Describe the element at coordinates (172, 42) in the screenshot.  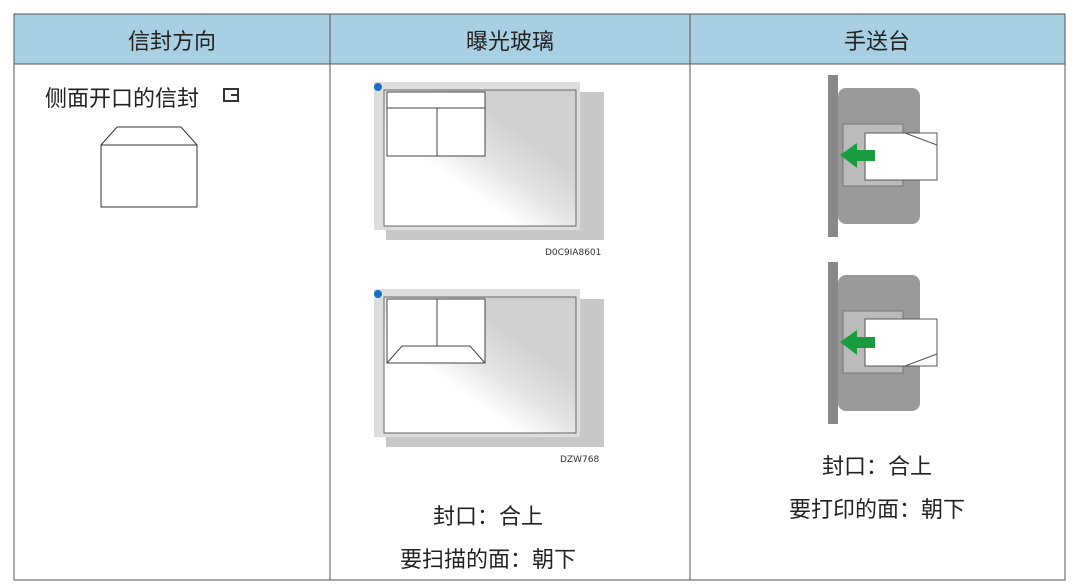
I see `header: 信封方向` at that location.